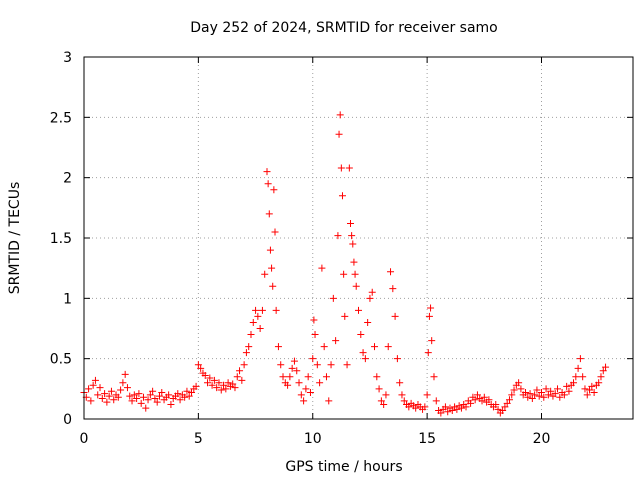 This screenshot has height=480, width=640. I want to click on x-tick-label: 20, so click(542, 439).